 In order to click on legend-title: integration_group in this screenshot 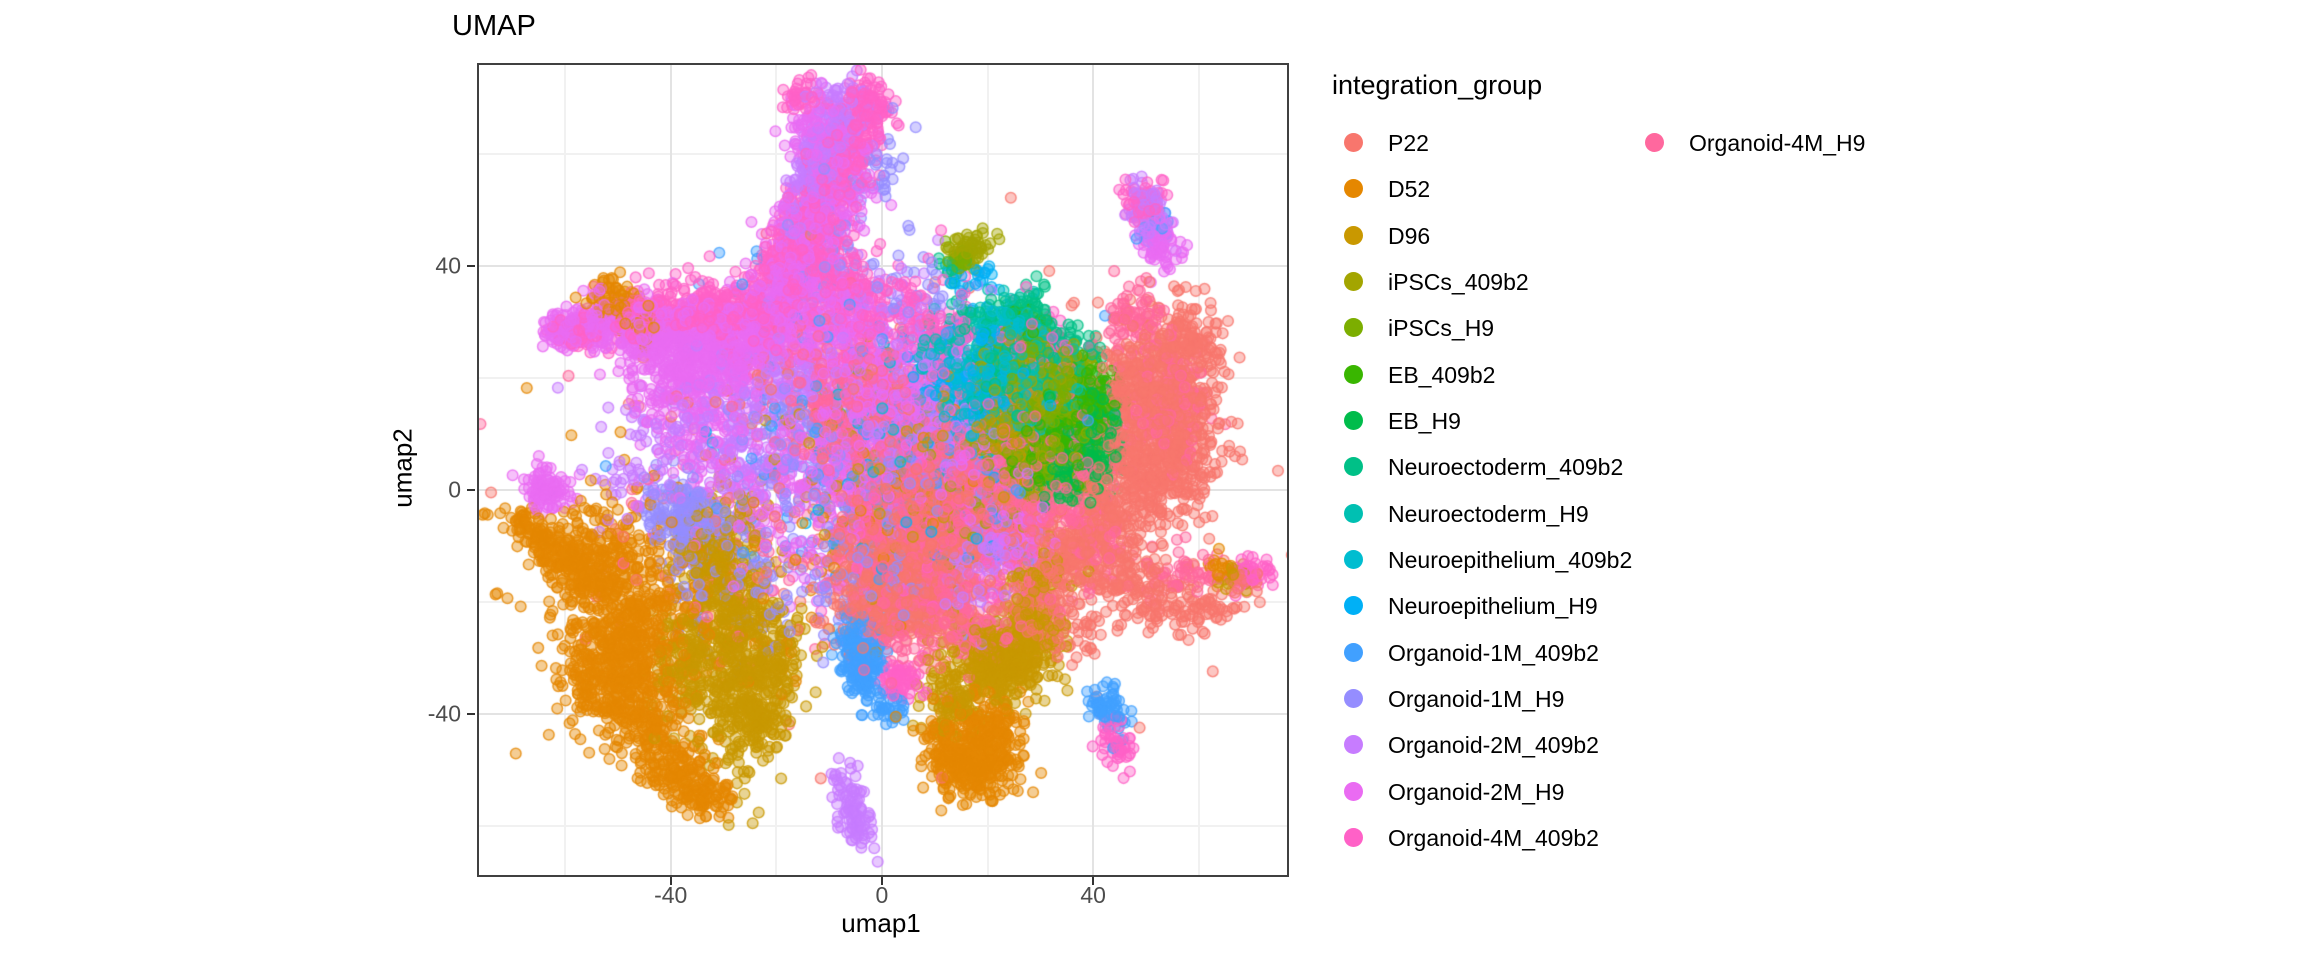, I will do `click(1437, 85)`.